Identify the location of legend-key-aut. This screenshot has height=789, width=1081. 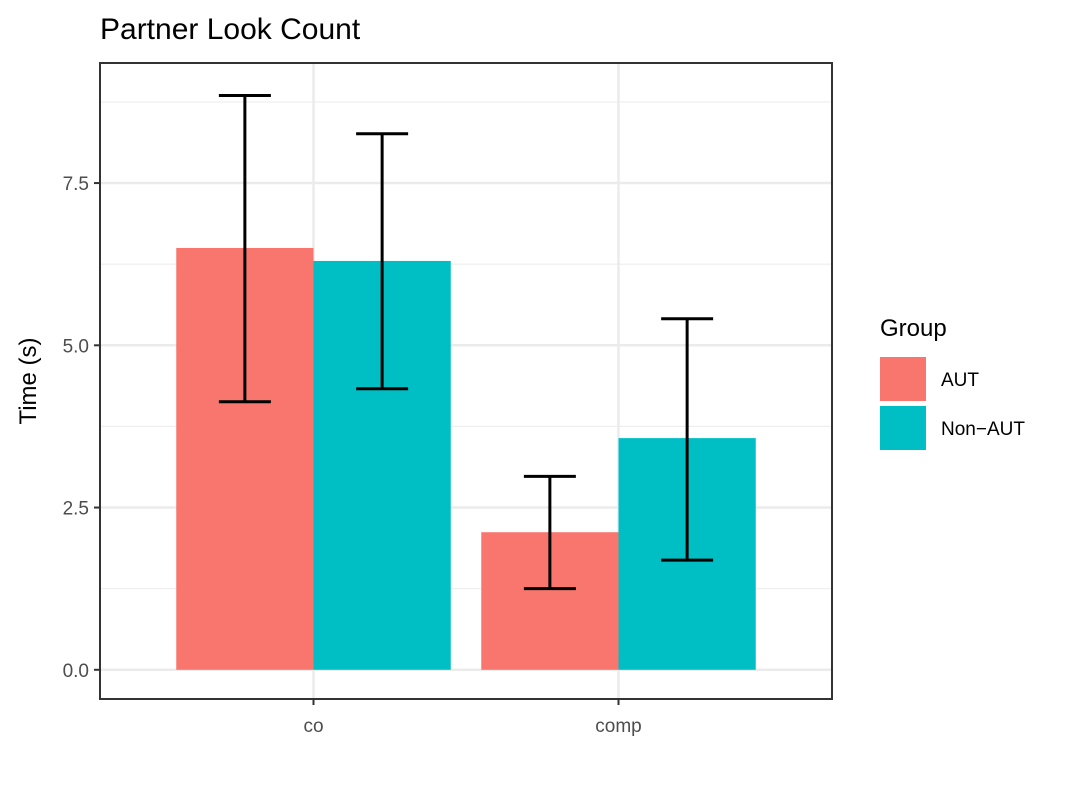
(903, 379).